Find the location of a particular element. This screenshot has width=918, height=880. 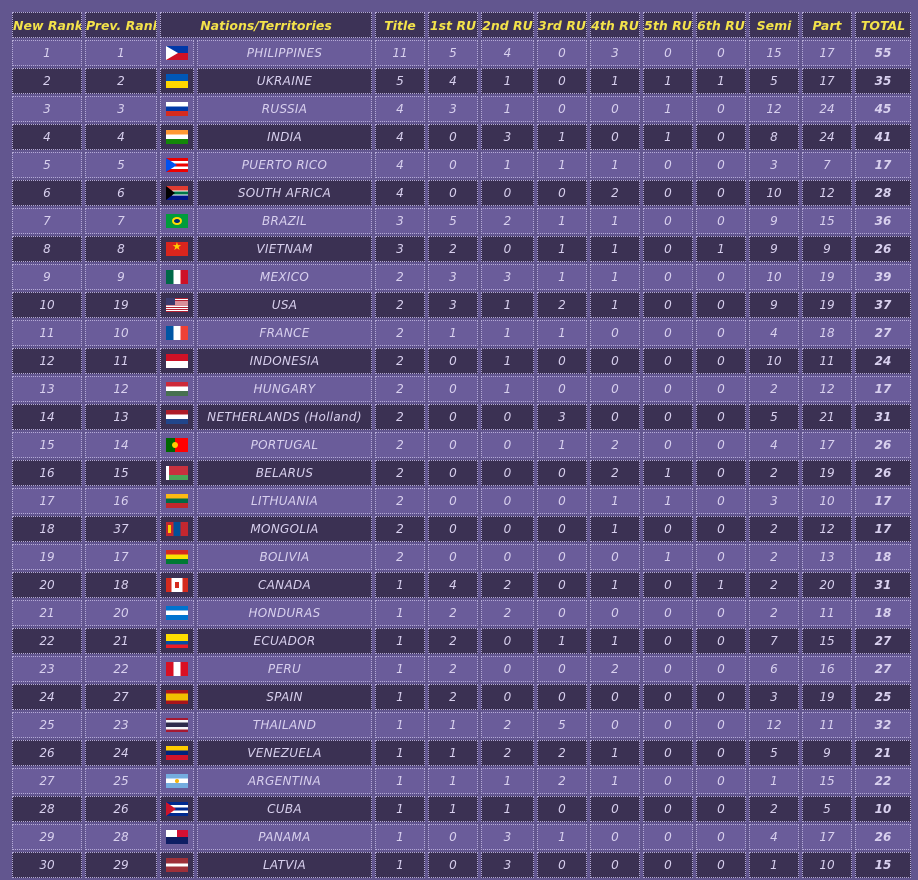

table-row: 9 9 MEXICO 2 3 3 1 1 0 0 10 19 39 is located at coordinates (461, 277).